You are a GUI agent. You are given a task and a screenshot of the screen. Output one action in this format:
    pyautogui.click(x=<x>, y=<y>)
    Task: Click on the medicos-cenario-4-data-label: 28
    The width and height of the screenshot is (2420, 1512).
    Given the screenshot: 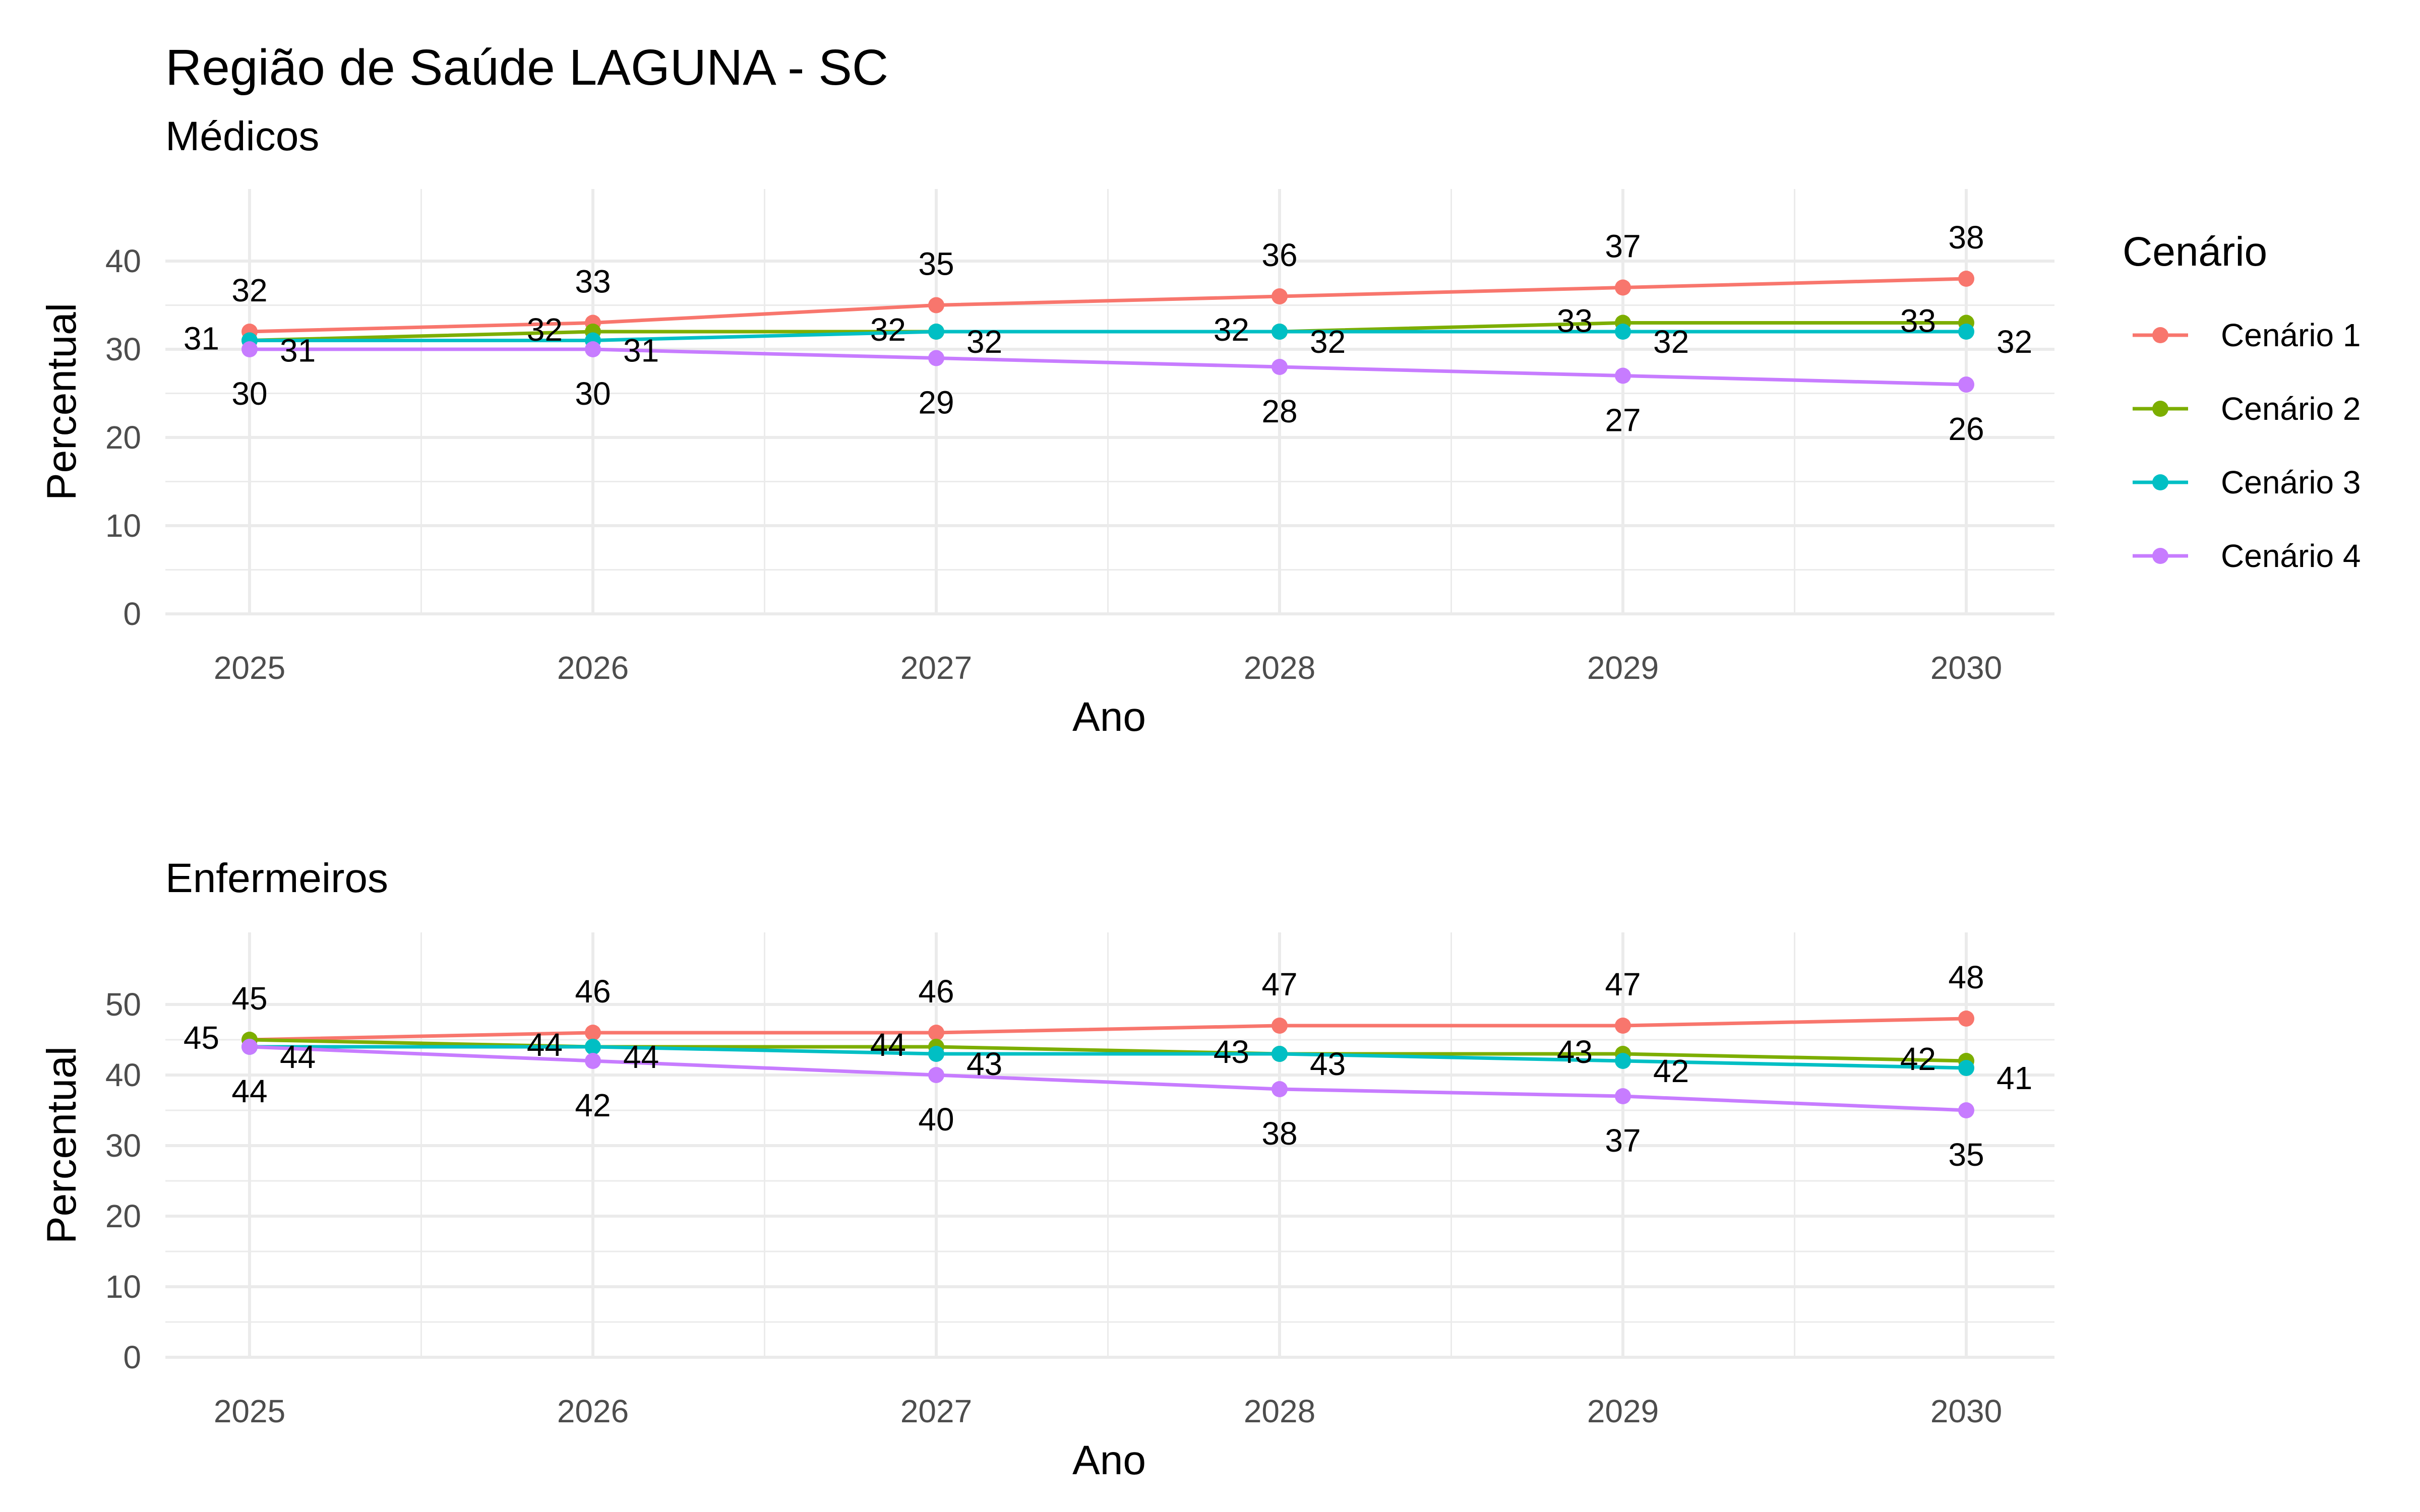 What is the action you would take?
    pyautogui.click(x=1279, y=411)
    